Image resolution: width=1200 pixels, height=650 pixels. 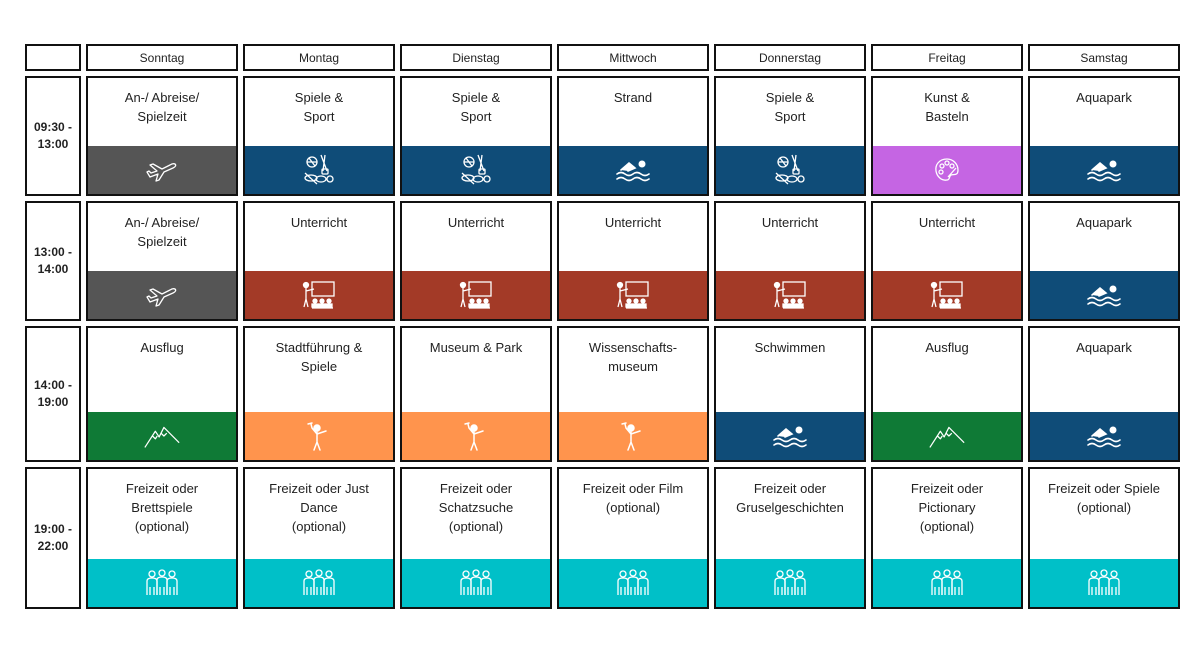 What do you see at coordinates (53, 394) in the screenshot?
I see `time-slot: 14:00 - 19:00` at bounding box center [53, 394].